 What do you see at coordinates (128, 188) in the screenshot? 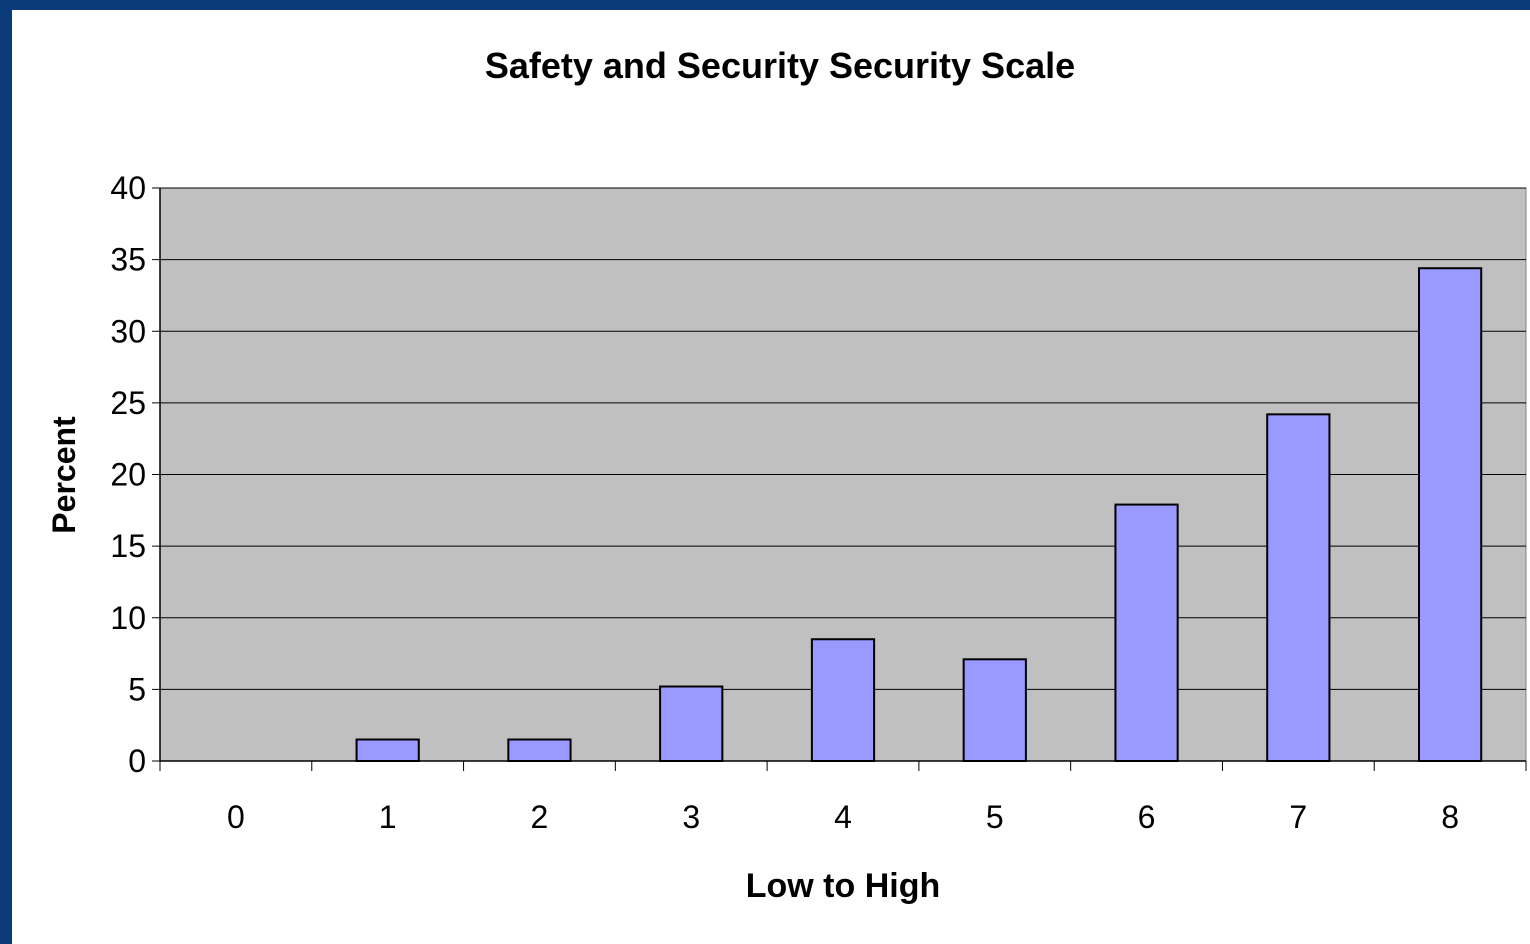
I see `y-tick-label: 40` at bounding box center [128, 188].